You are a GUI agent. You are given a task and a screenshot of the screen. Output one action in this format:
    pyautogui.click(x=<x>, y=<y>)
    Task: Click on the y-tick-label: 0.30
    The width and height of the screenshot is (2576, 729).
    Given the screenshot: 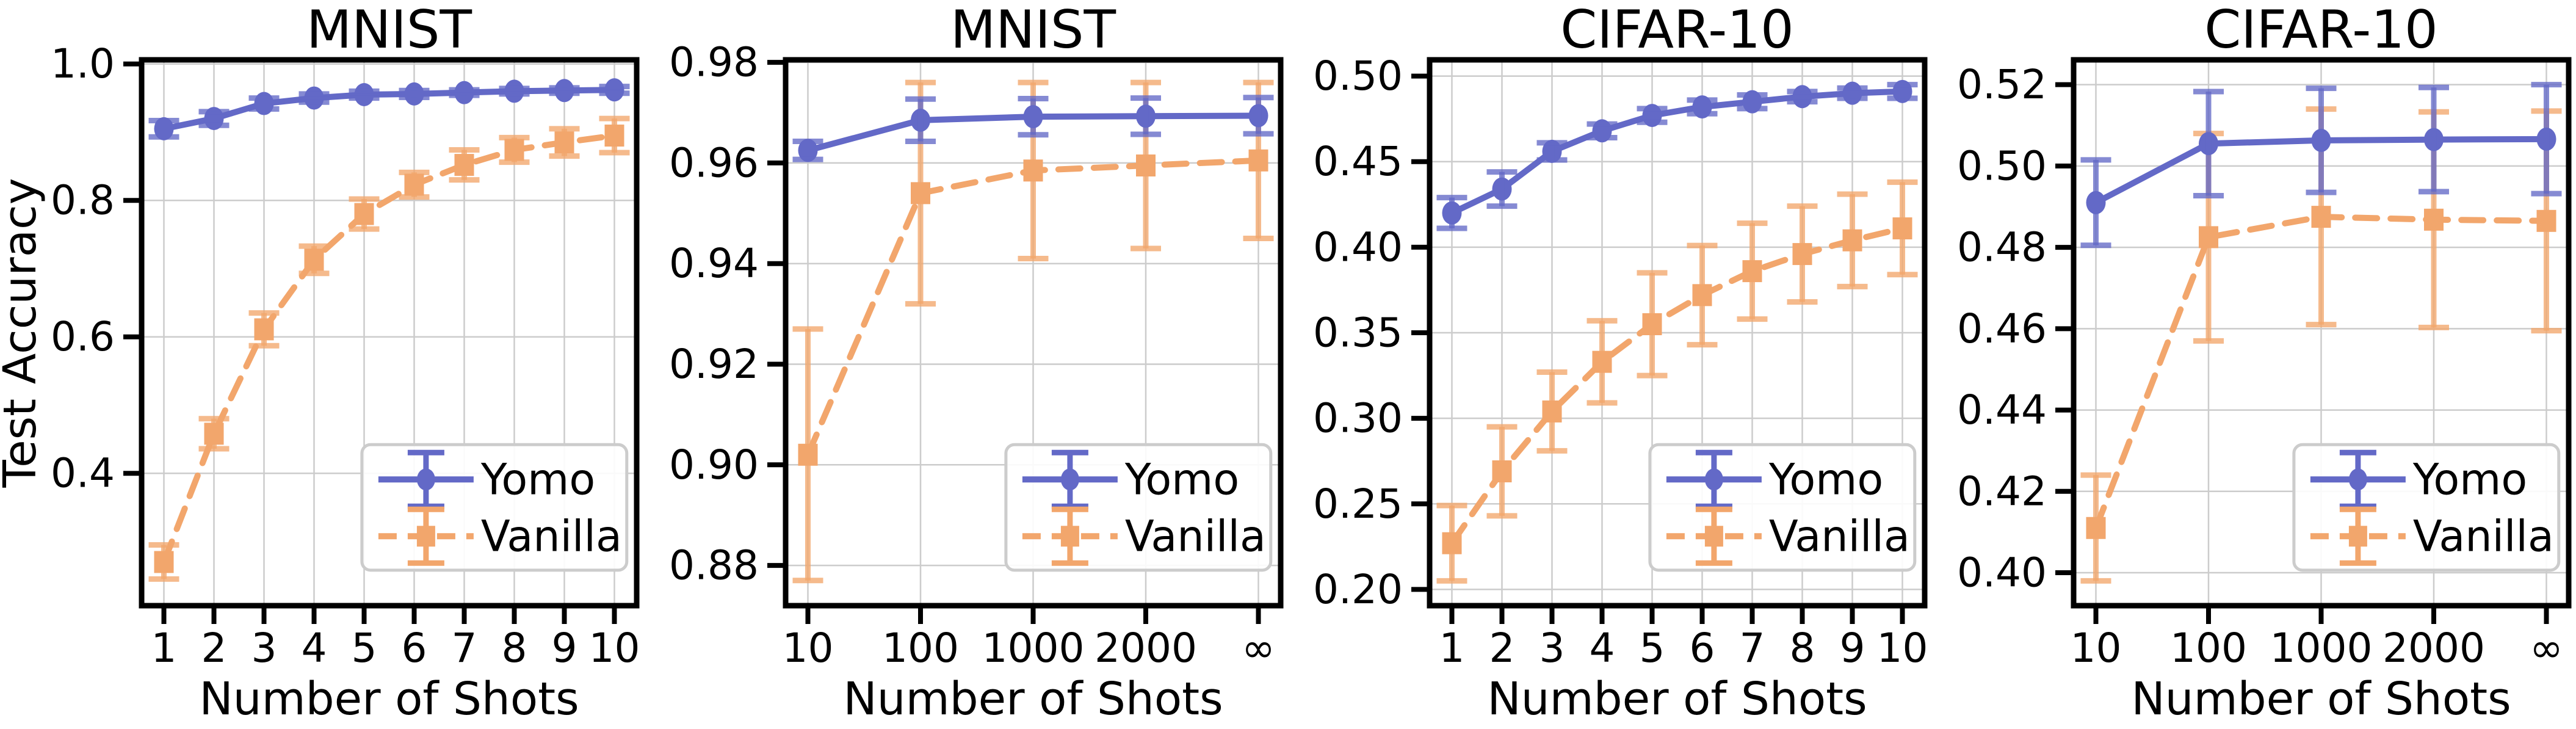 What is the action you would take?
    pyautogui.click(x=1358, y=419)
    